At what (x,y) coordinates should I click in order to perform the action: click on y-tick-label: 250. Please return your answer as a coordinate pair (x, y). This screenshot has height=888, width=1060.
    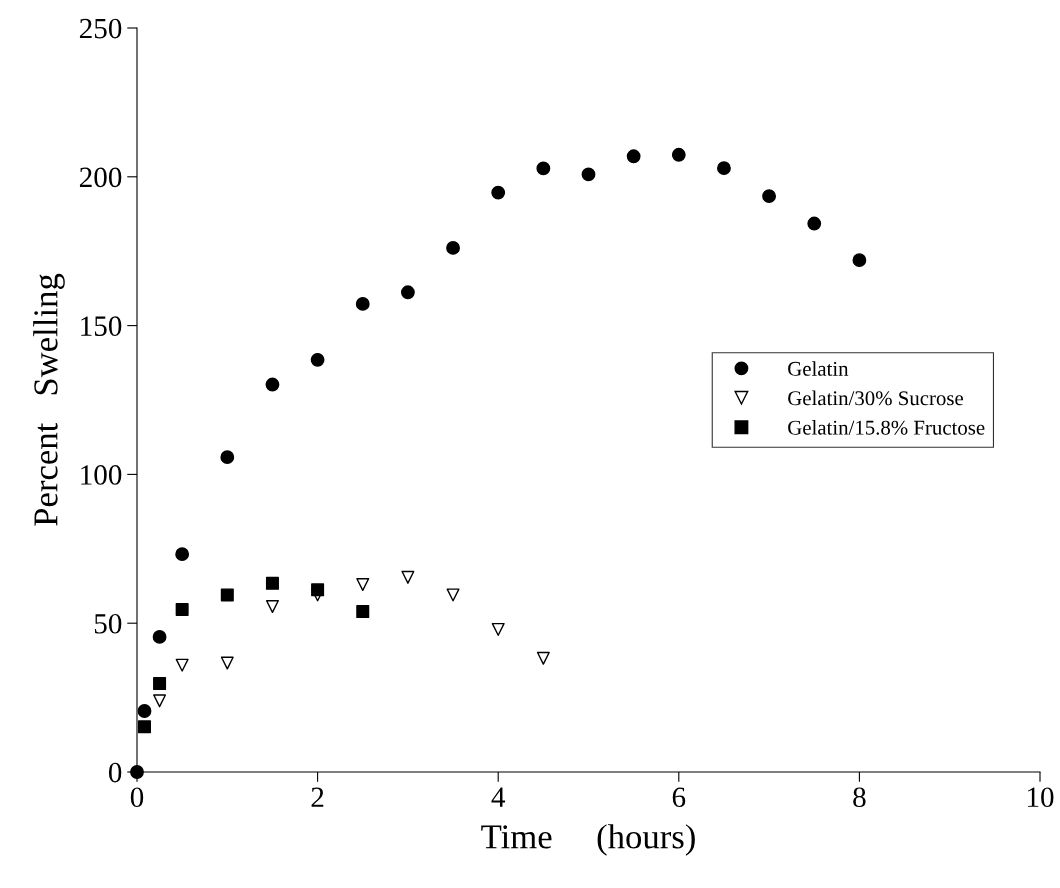
    Looking at the image, I should click on (100, 28).